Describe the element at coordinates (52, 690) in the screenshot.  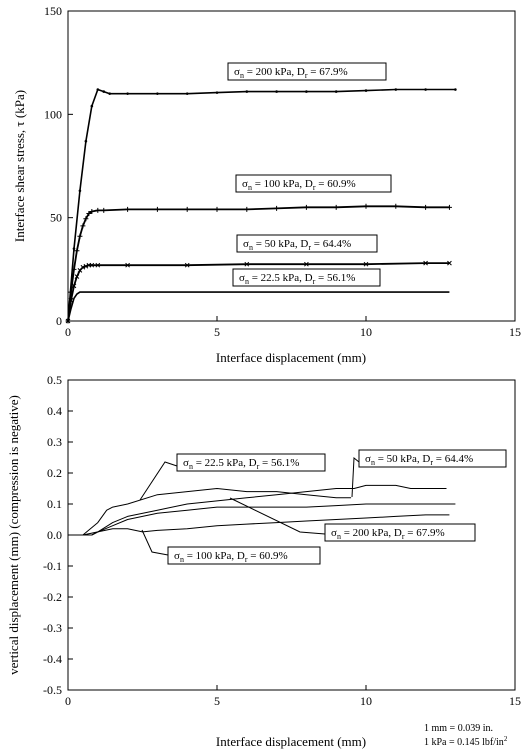
I see `y-tick-label: -0.5` at that location.